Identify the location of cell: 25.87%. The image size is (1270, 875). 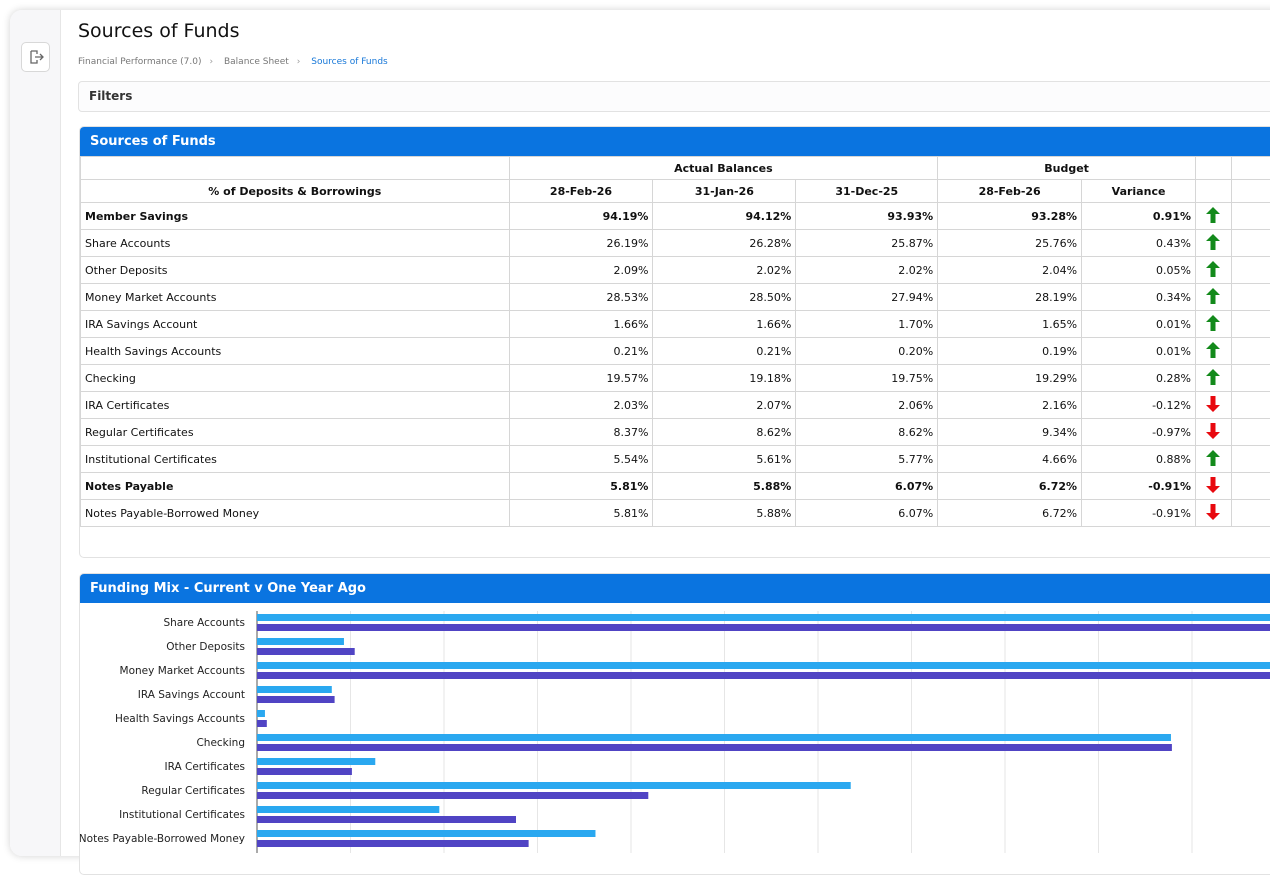
(867, 243).